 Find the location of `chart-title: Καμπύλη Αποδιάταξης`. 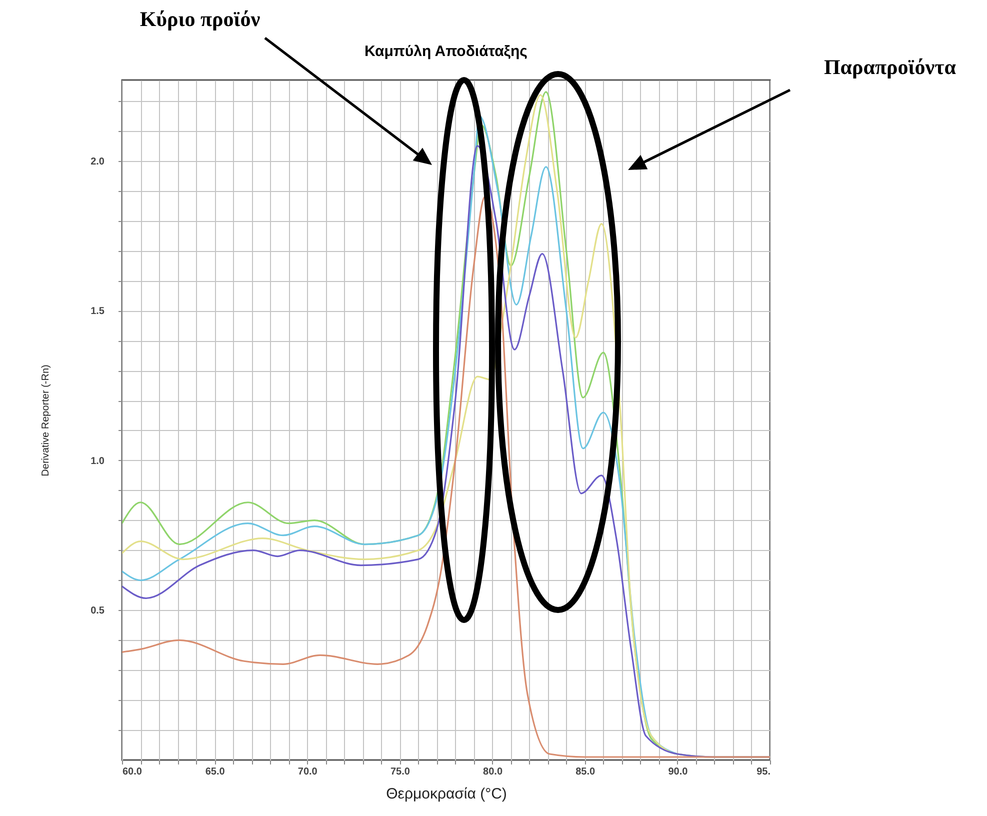

chart-title: Καμπύλη Αποδιάταξης is located at coordinates (446, 51).